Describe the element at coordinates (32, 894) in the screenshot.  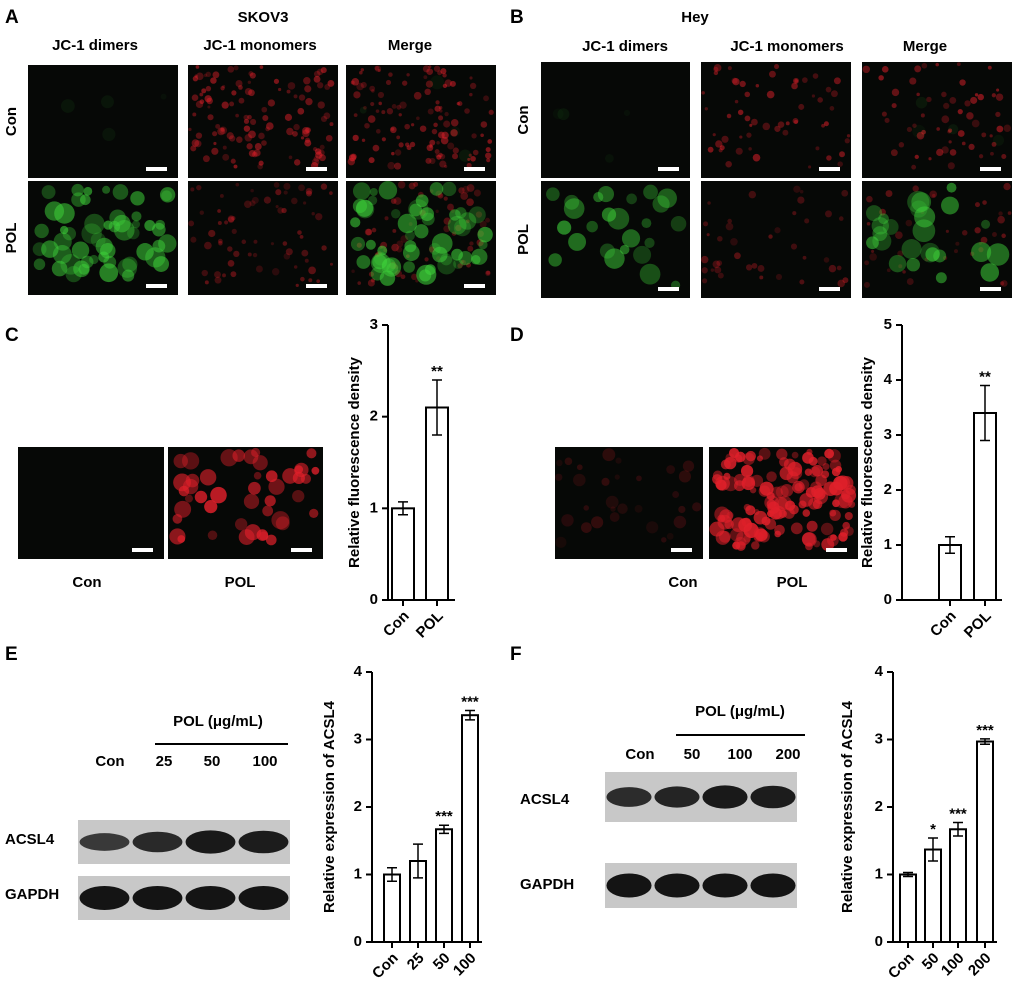
I see `protein-label: GAPDH` at that location.